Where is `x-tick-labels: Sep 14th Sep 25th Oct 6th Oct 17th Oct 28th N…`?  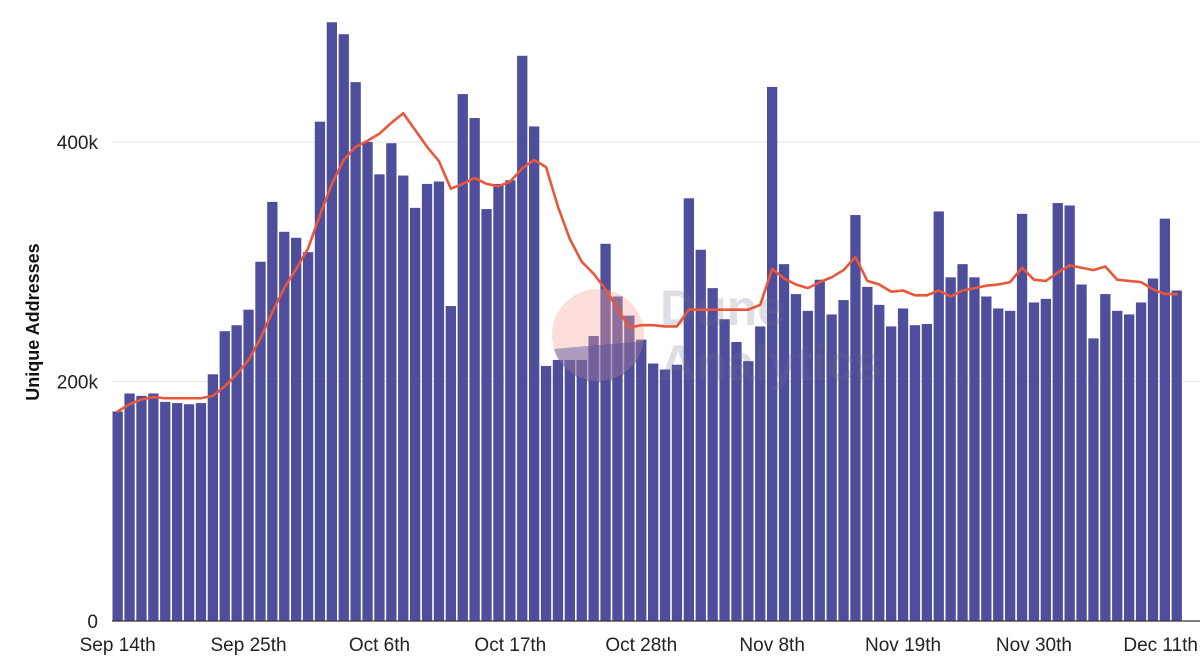 x-tick-labels: Sep 14th Sep 25th Oct 6th Oct 17th Oct 28th N… is located at coordinates (639, 645).